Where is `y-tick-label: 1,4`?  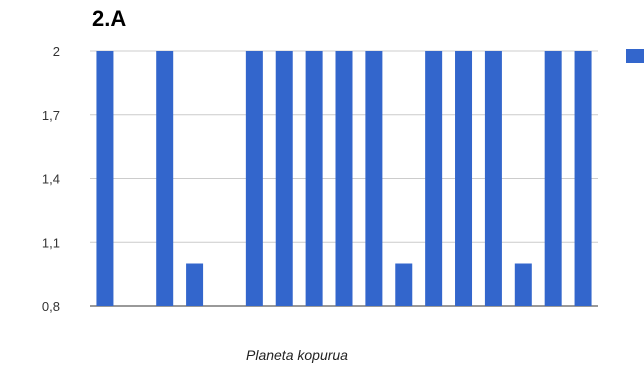
y-tick-label: 1,4 is located at coordinates (51, 179).